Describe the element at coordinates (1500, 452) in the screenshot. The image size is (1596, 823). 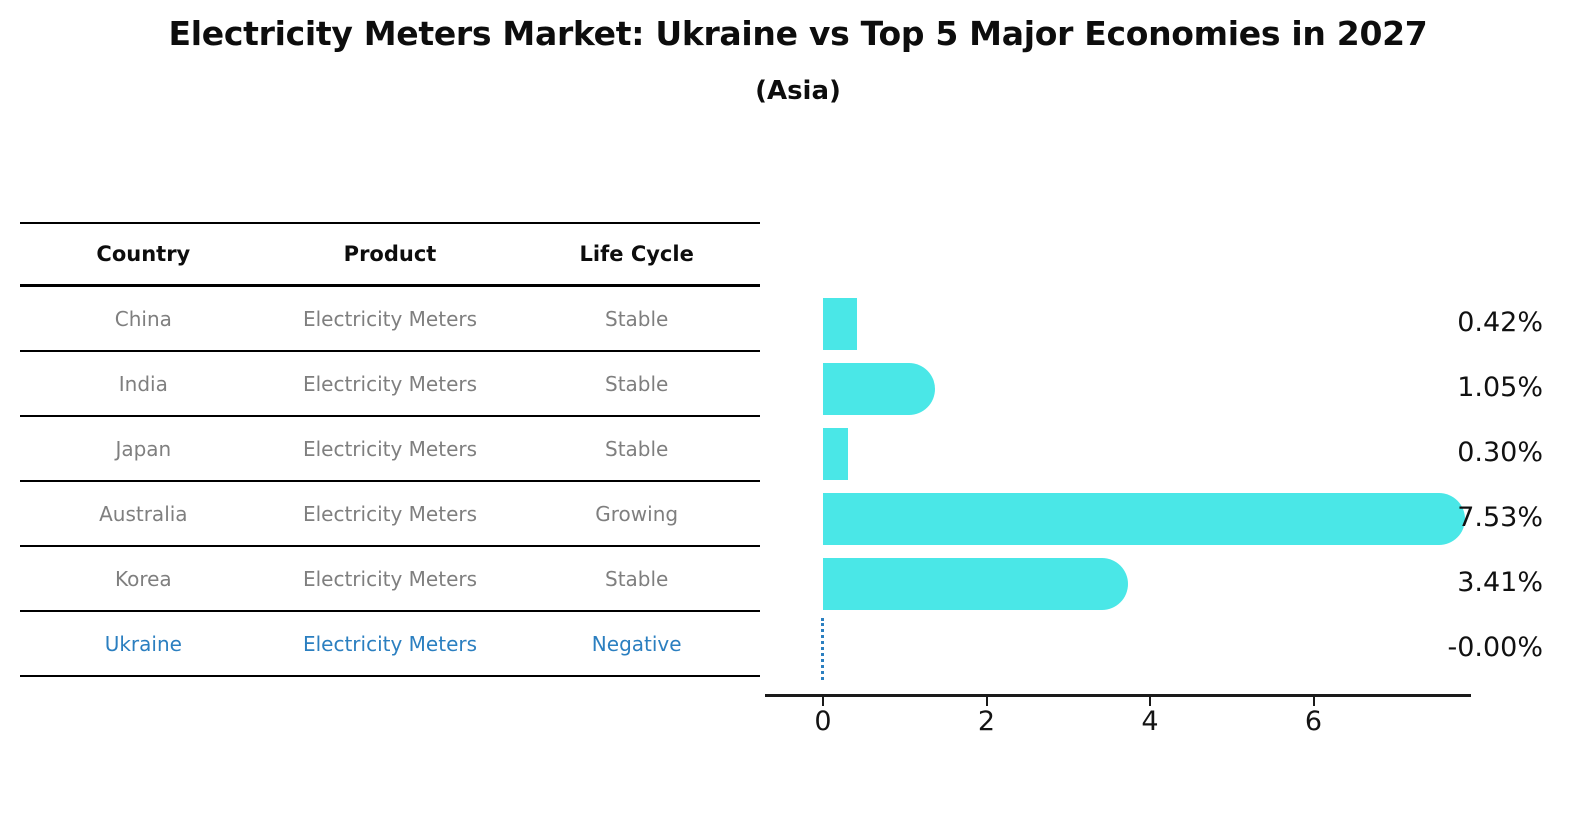
I see `bar-value-label: 0.30%` at that location.